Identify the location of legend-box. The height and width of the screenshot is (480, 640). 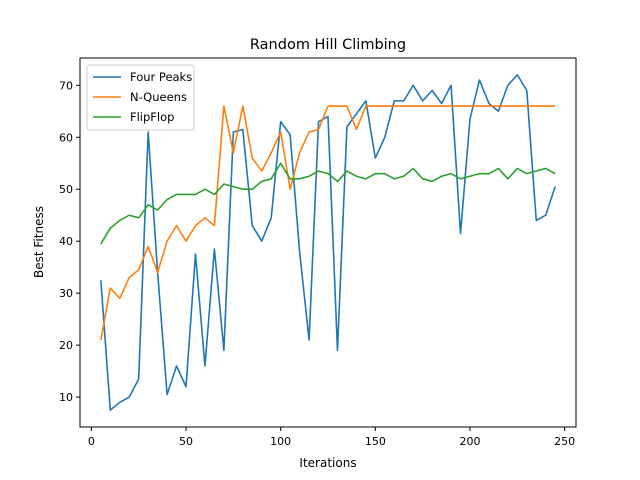
(140, 97).